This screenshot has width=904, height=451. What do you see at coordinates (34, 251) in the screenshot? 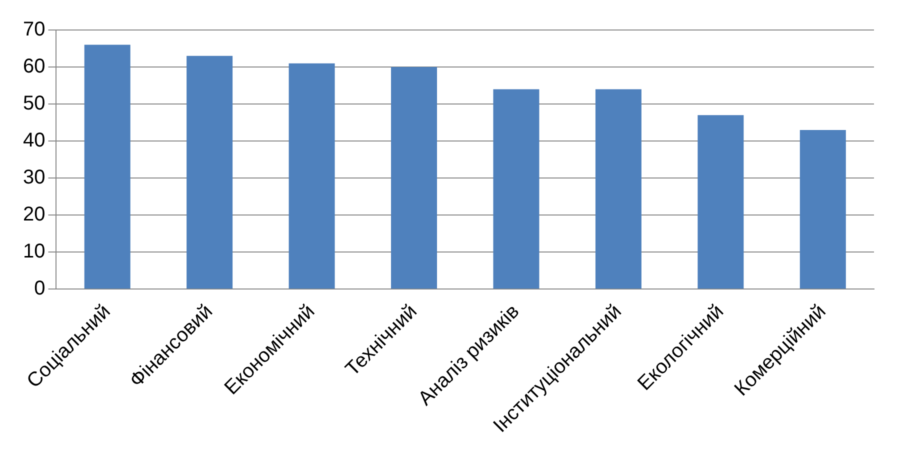
I see `y-tick-label: 10` at bounding box center [34, 251].